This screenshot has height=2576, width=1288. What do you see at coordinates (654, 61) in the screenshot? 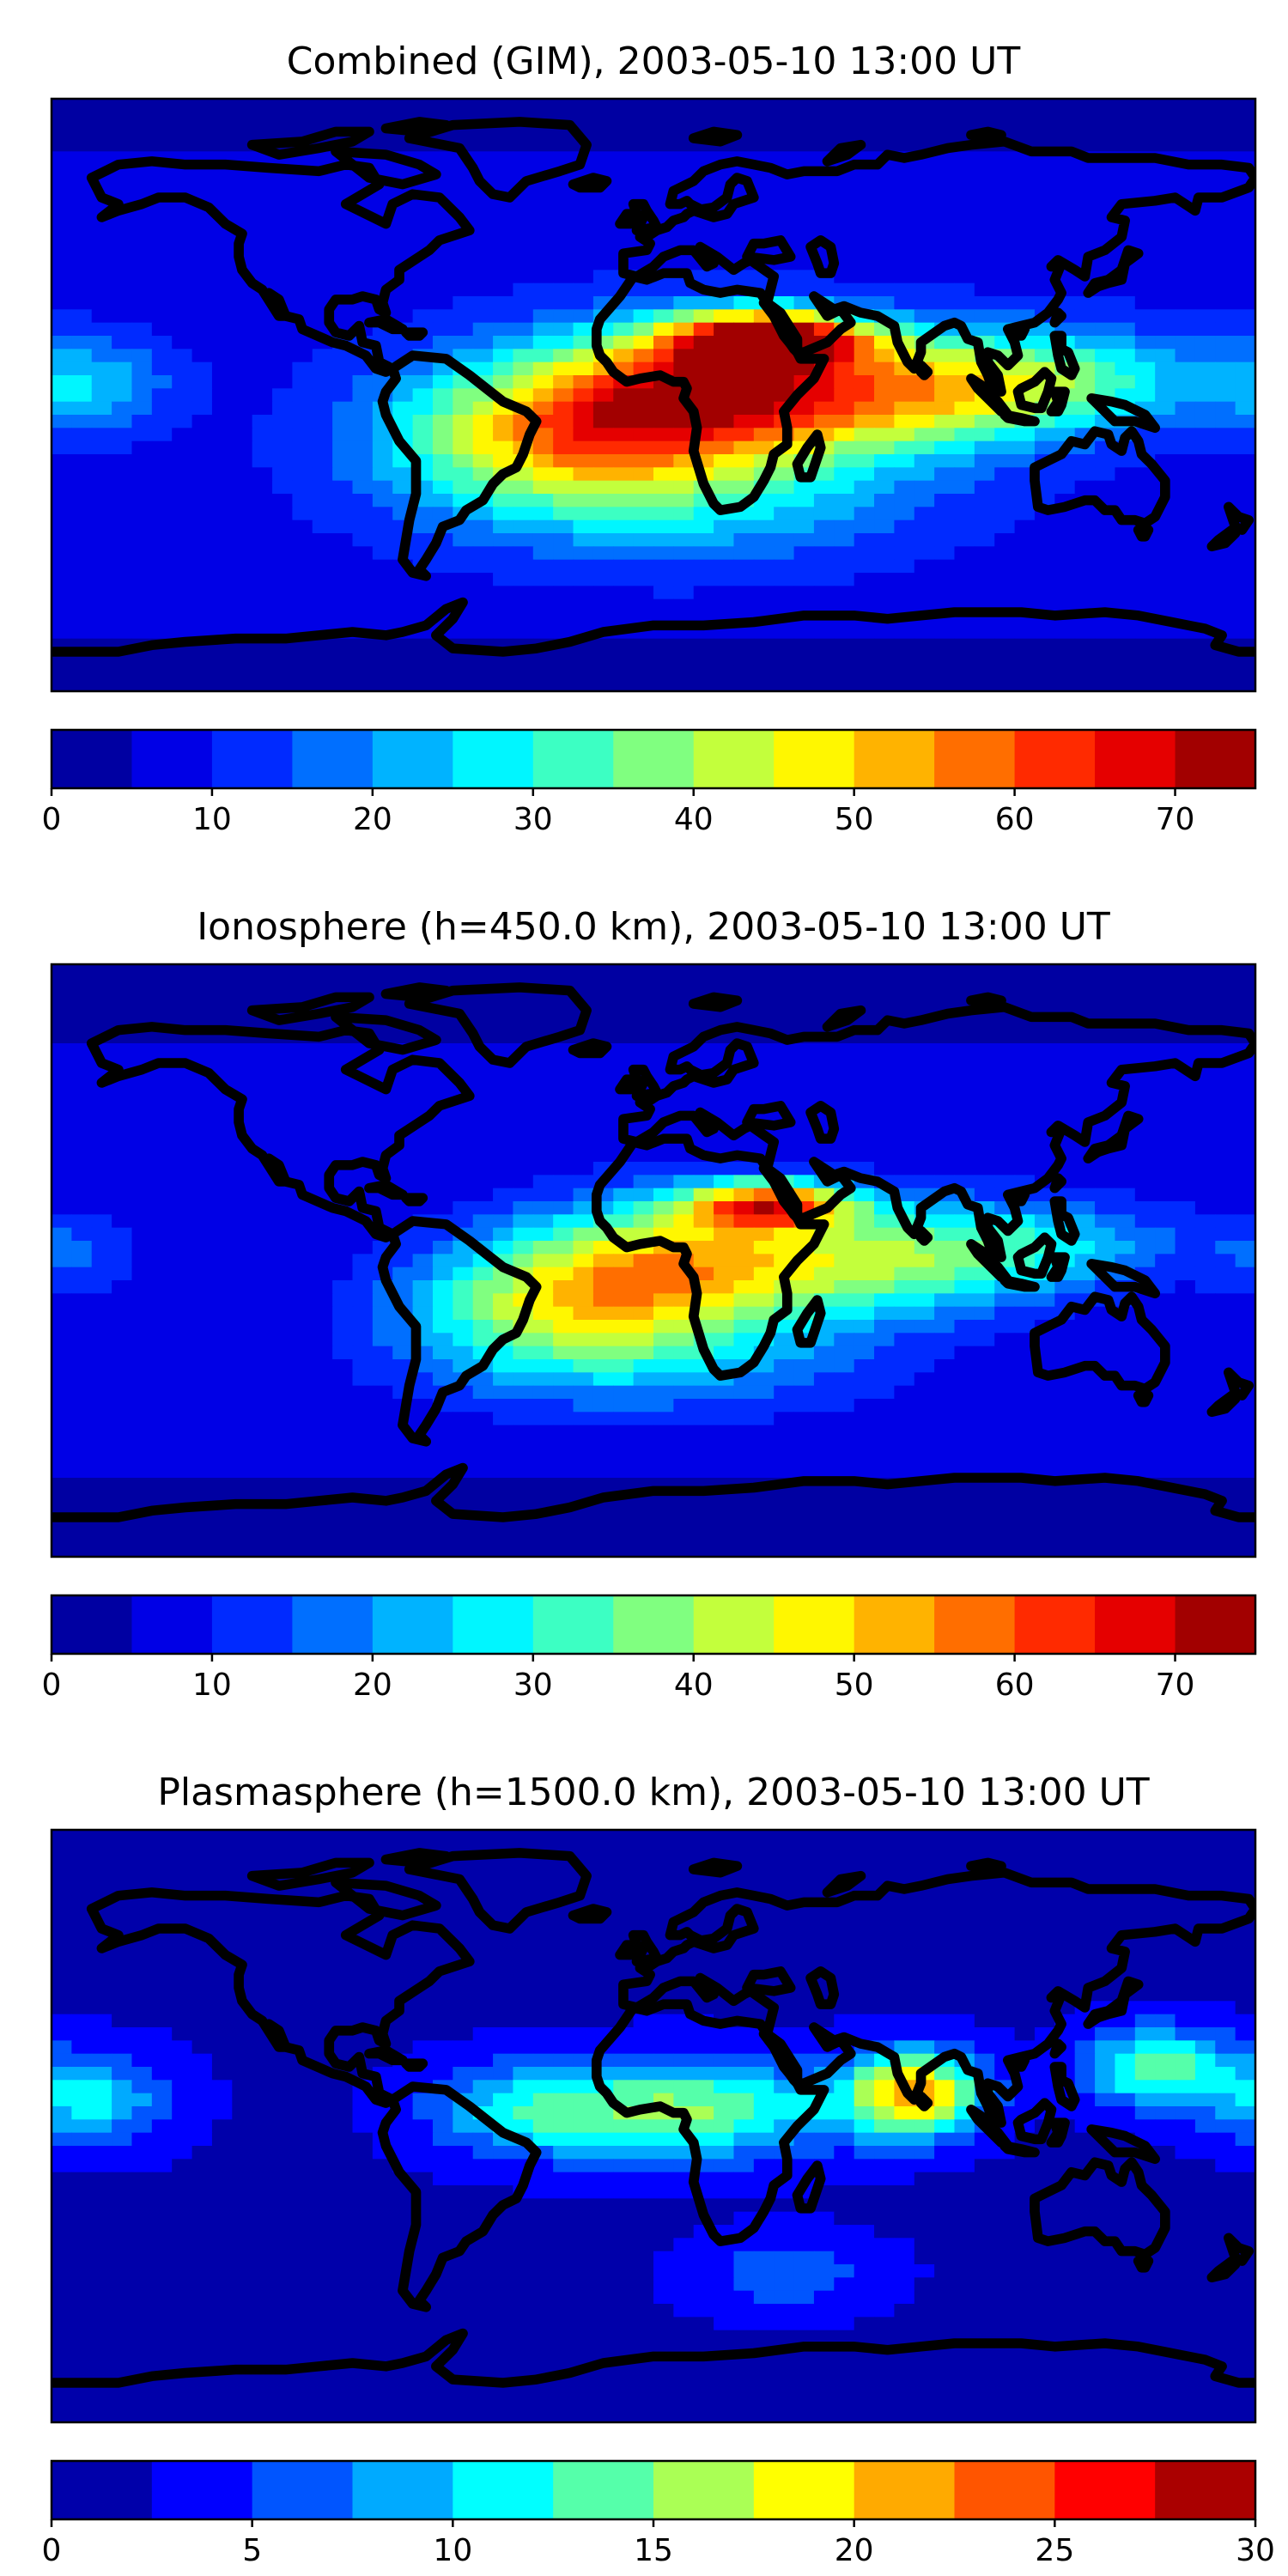
I see `panel-title: Combined (GIM), 2003-05-10 13:00 UT` at bounding box center [654, 61].